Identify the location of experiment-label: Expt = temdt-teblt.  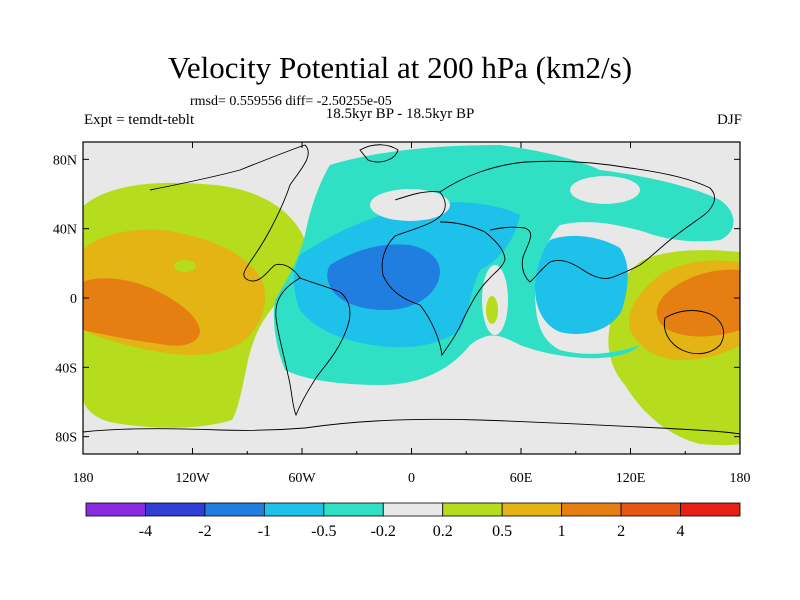
(139, 120).